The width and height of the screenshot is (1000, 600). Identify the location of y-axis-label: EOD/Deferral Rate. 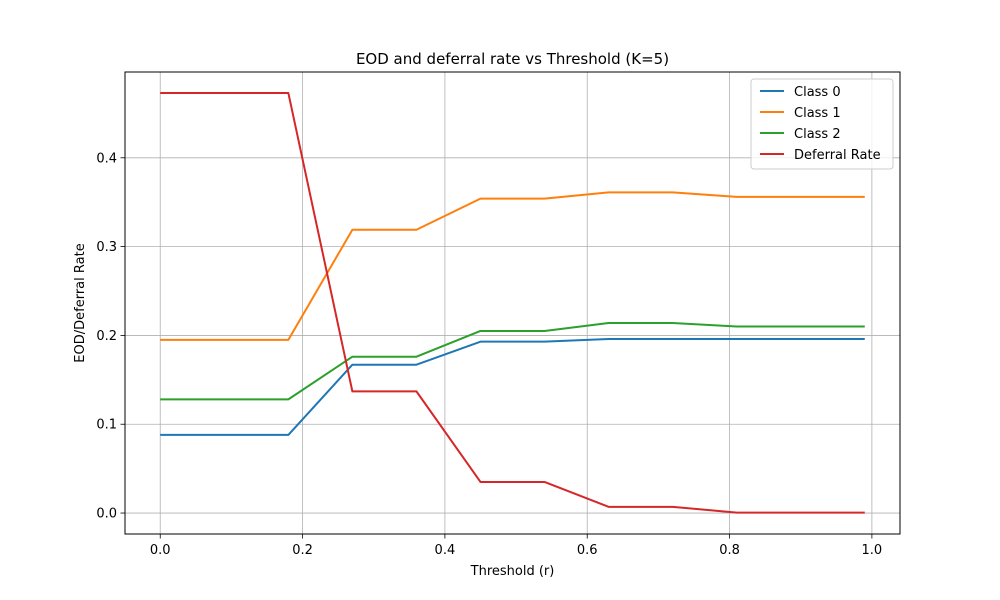
(80, 302).